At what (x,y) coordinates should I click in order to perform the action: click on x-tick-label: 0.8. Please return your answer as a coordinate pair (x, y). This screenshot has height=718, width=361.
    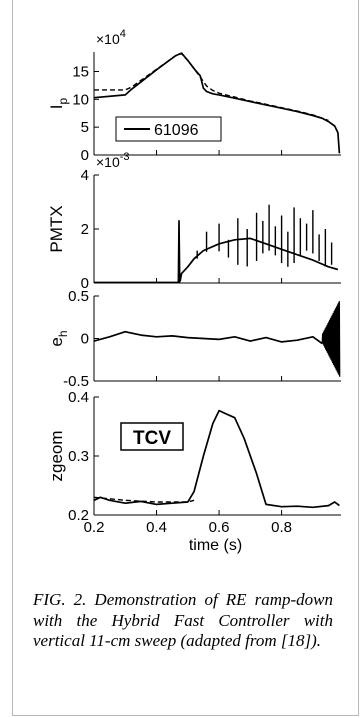
    Looking at the image, I should click on (281, 527).